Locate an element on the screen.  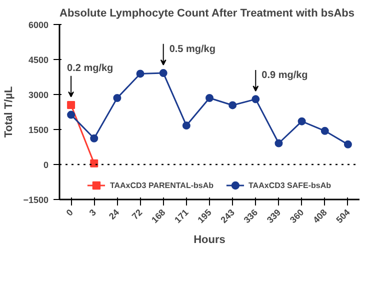
annotation: 0.2 mg/kg is located at coordinates (90, 68).